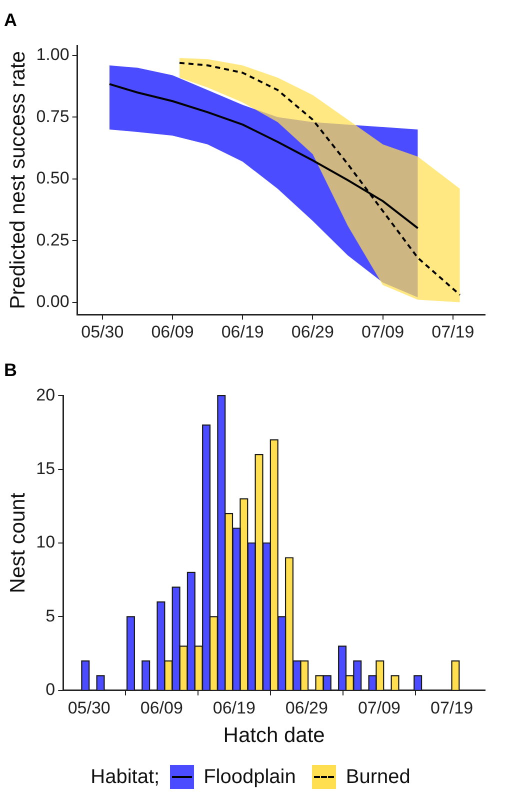 The height and width of the screenshot is (799, 507). Describe the element at coordinates (10, 370) in the screenshot. I see `chart-title: B` at that location.